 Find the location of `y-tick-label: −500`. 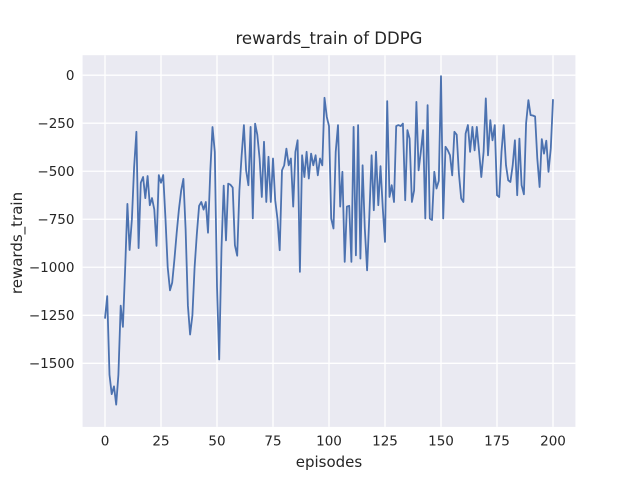

y-tick-label: −500 is located at coordinates (55, 172).